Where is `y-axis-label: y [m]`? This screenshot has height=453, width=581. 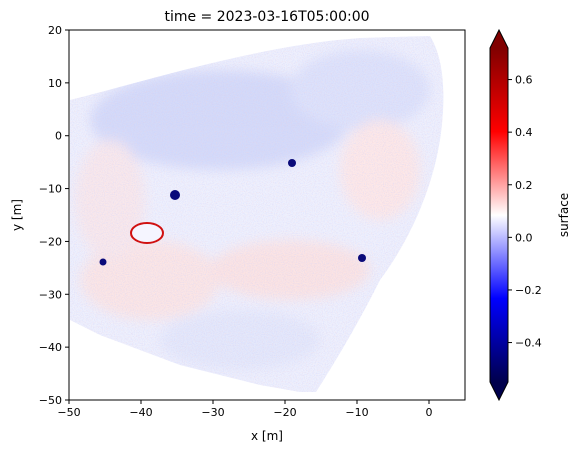
y-axis-label: y [m] is located at coordinates (17, 215).